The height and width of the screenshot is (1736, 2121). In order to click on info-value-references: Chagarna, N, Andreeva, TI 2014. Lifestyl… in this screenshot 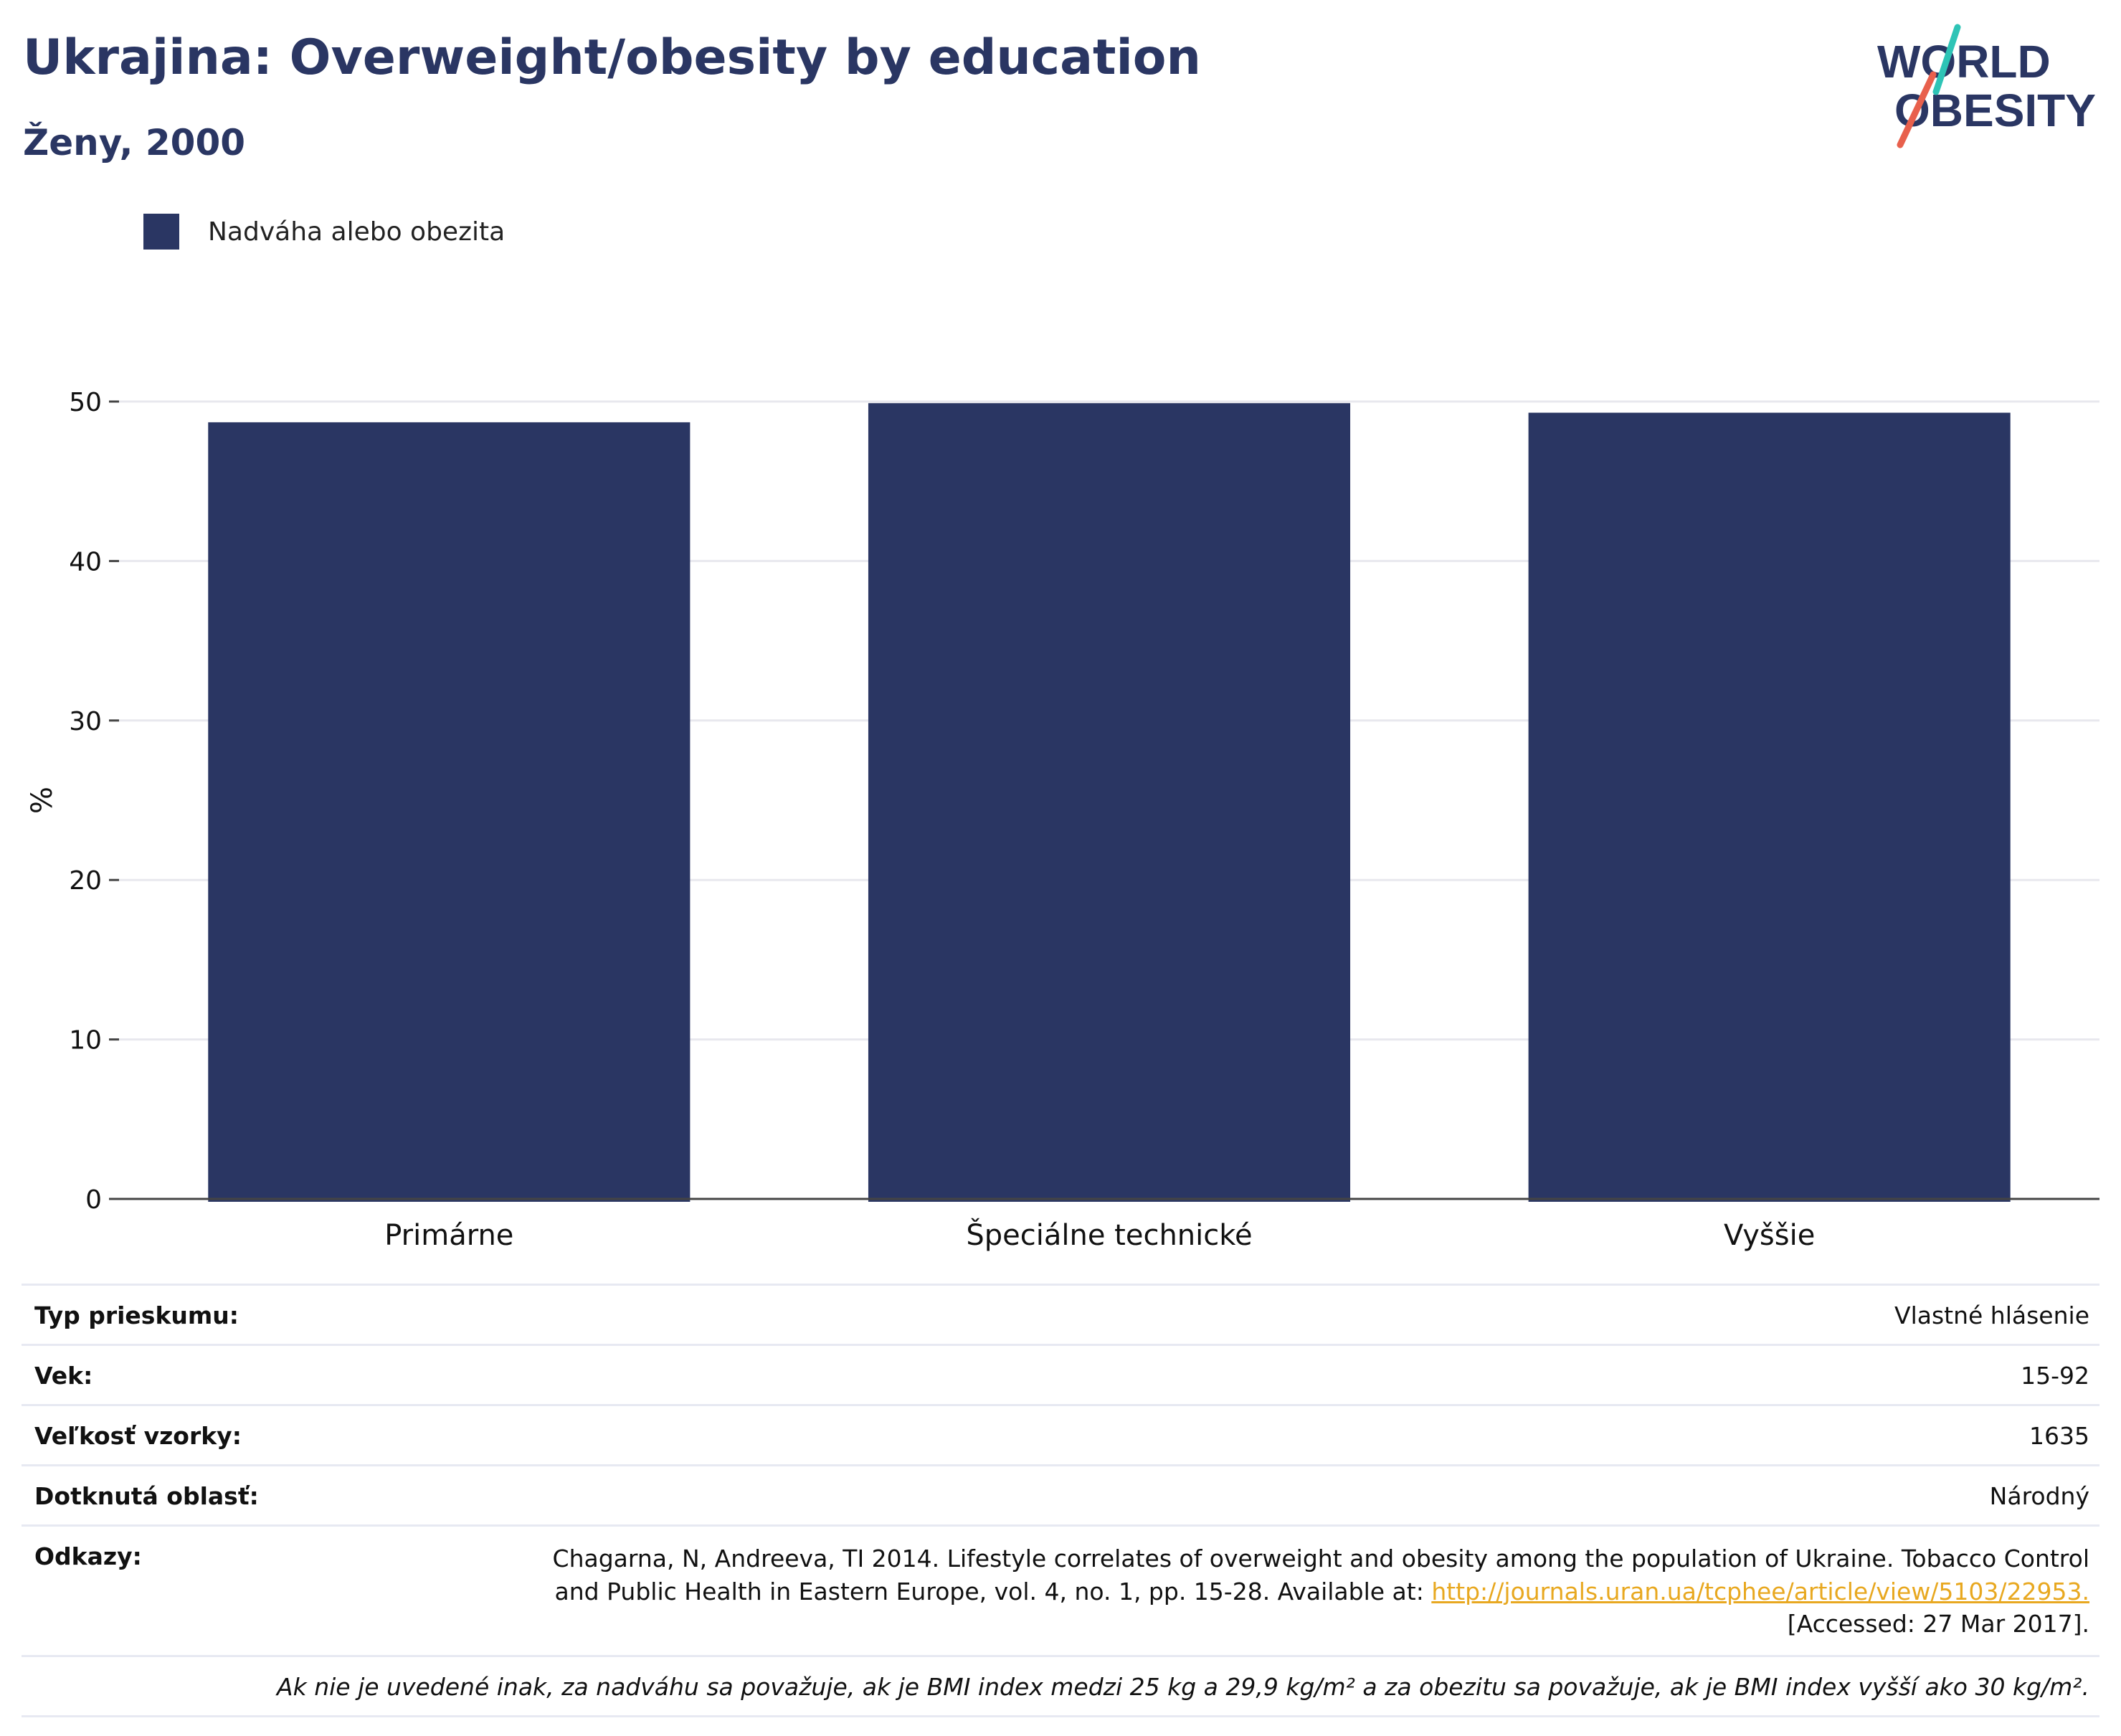, I will do `click(1315, 1591)`.